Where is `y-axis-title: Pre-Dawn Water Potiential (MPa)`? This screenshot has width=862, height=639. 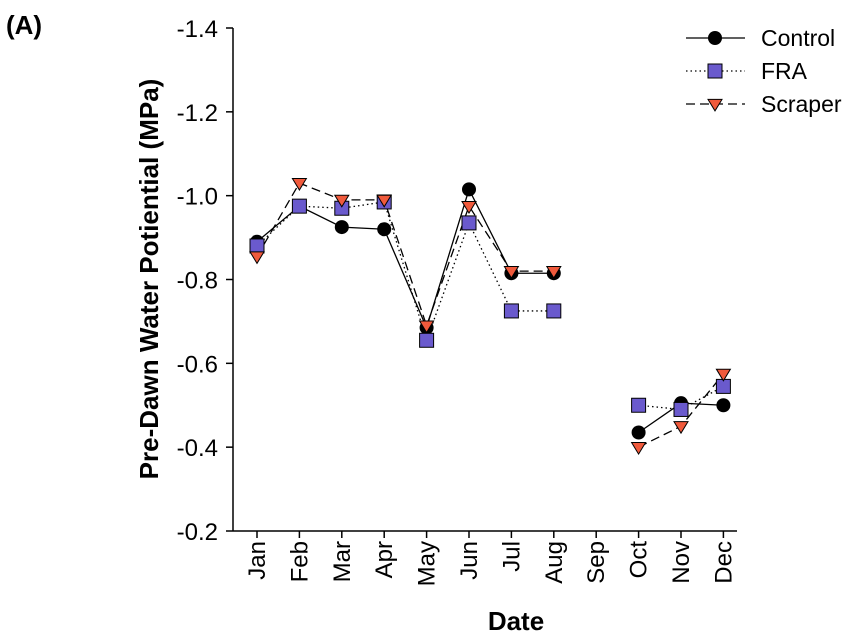 y-axis-title: Pre-Dawn Water Potiential (MPa) is located at coordinates (149, 279).